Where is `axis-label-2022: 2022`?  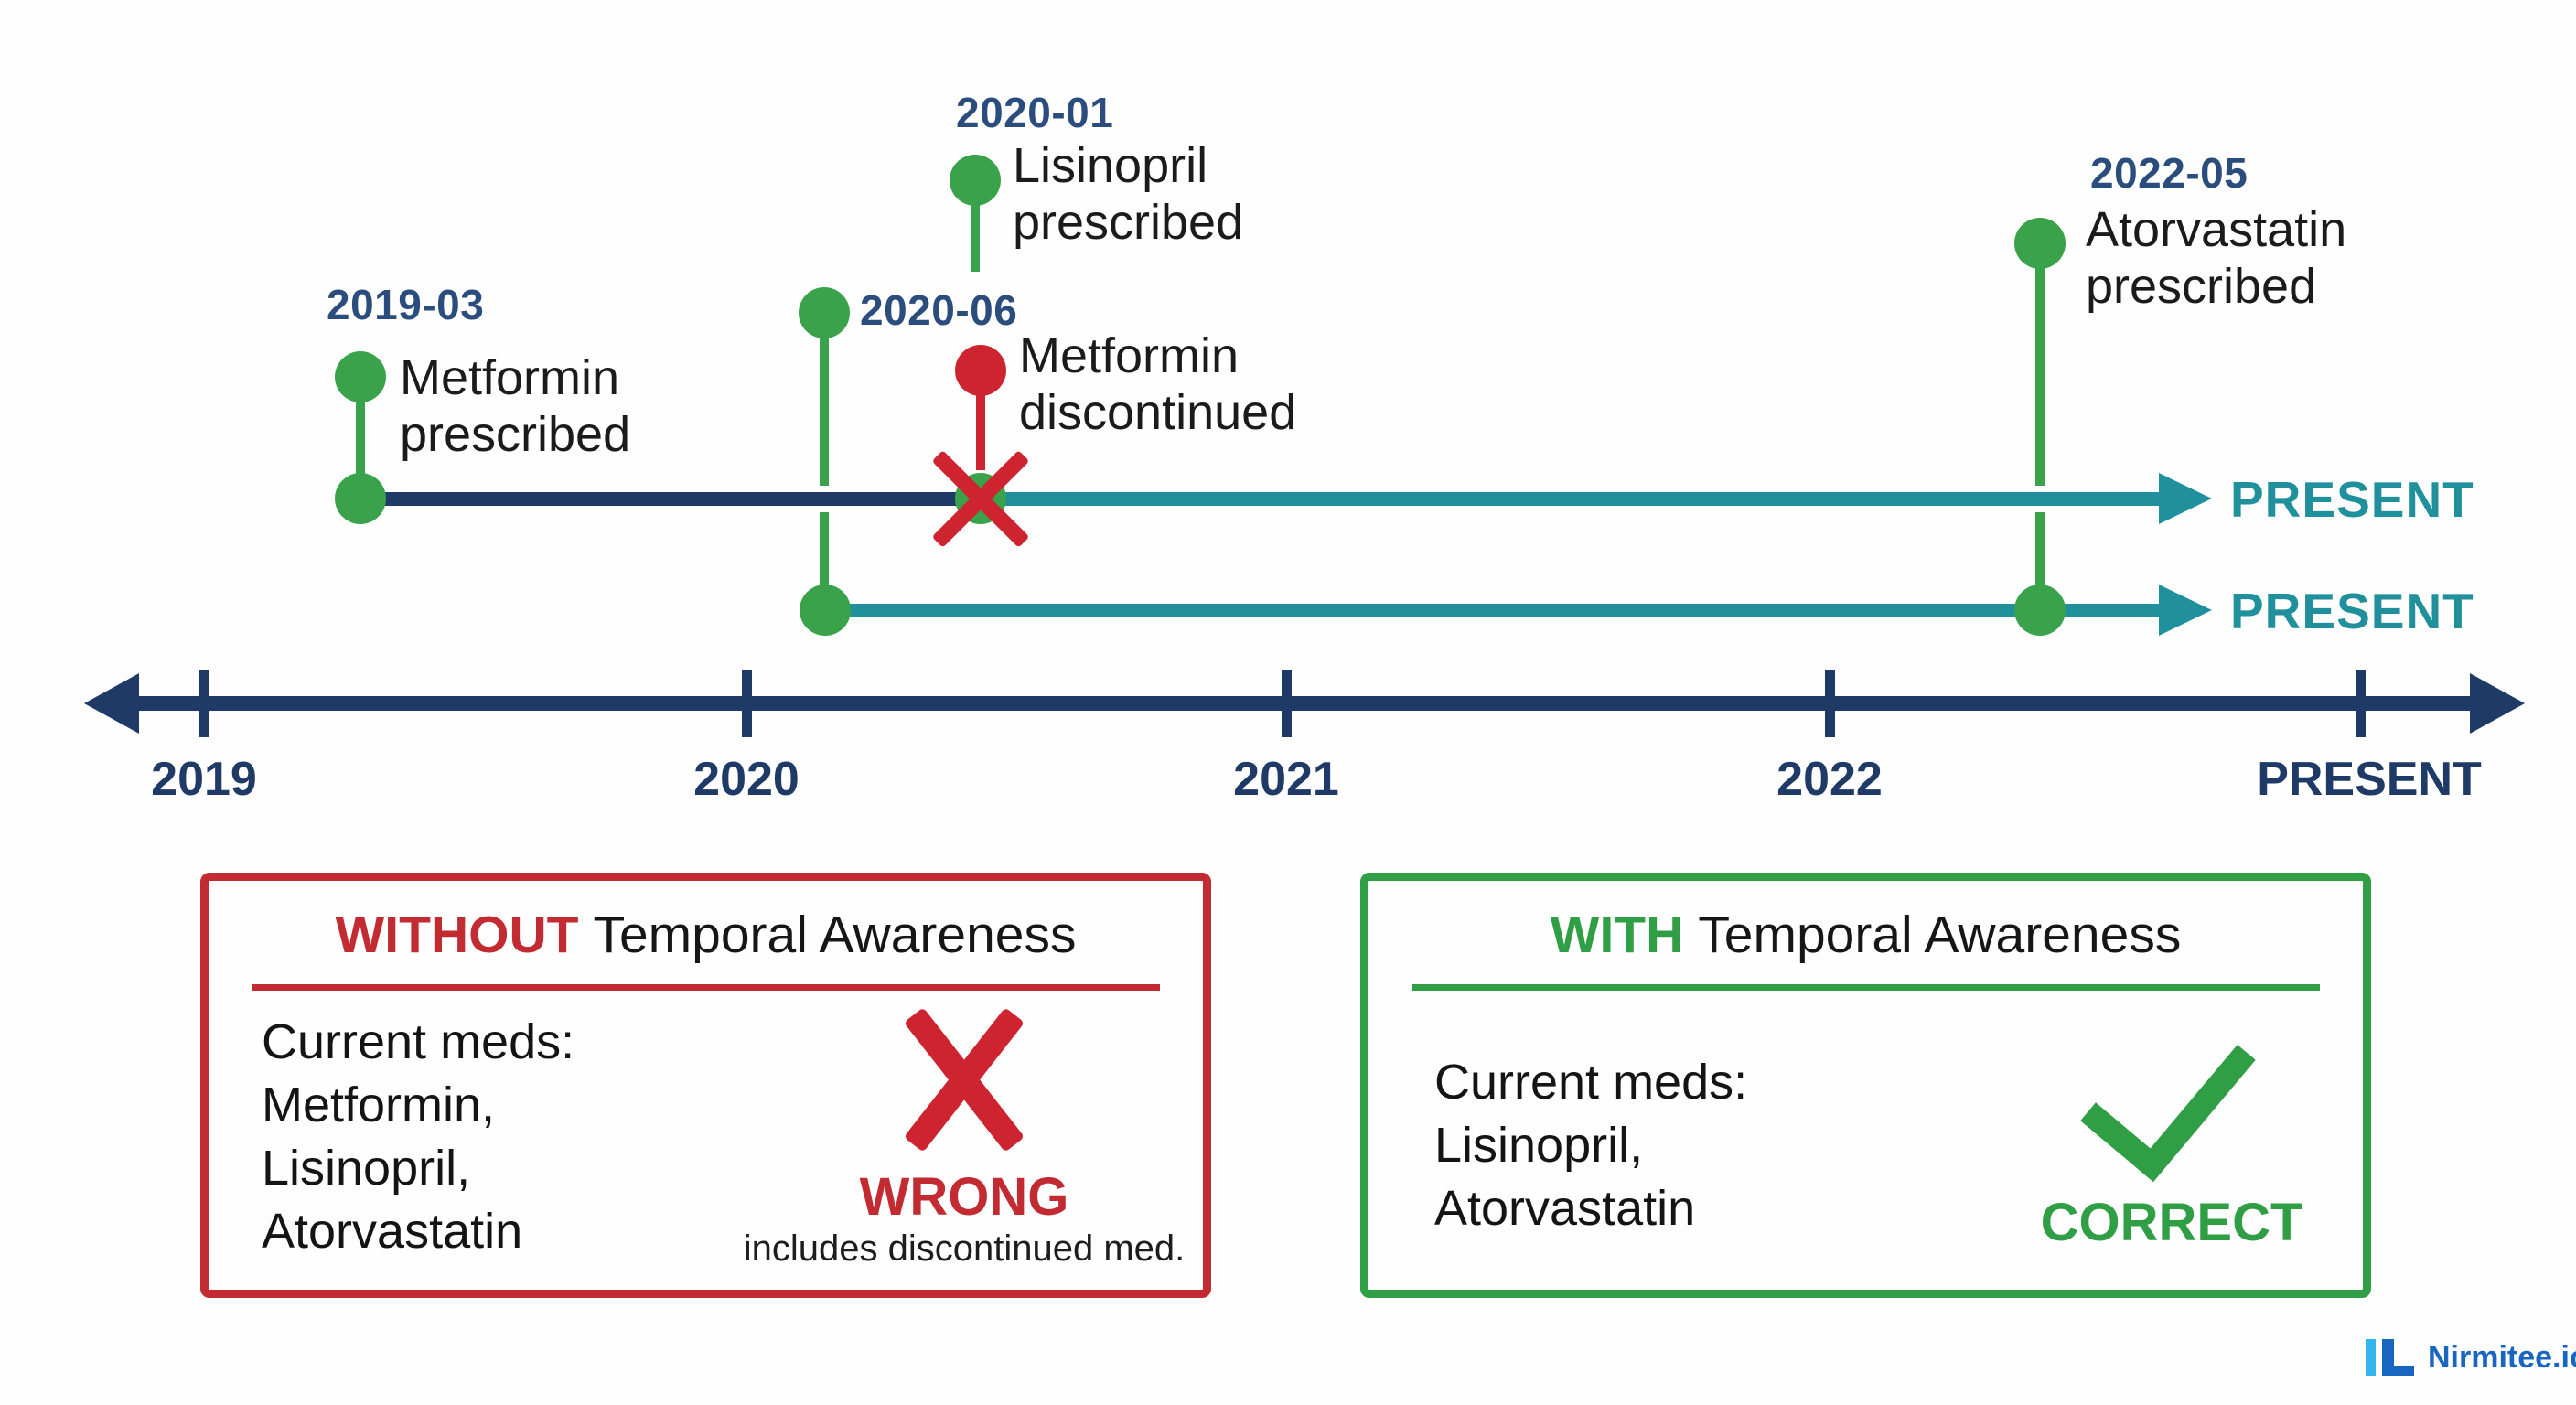
axis-label-2022: 2022 is located at coordinates (1830, 779).